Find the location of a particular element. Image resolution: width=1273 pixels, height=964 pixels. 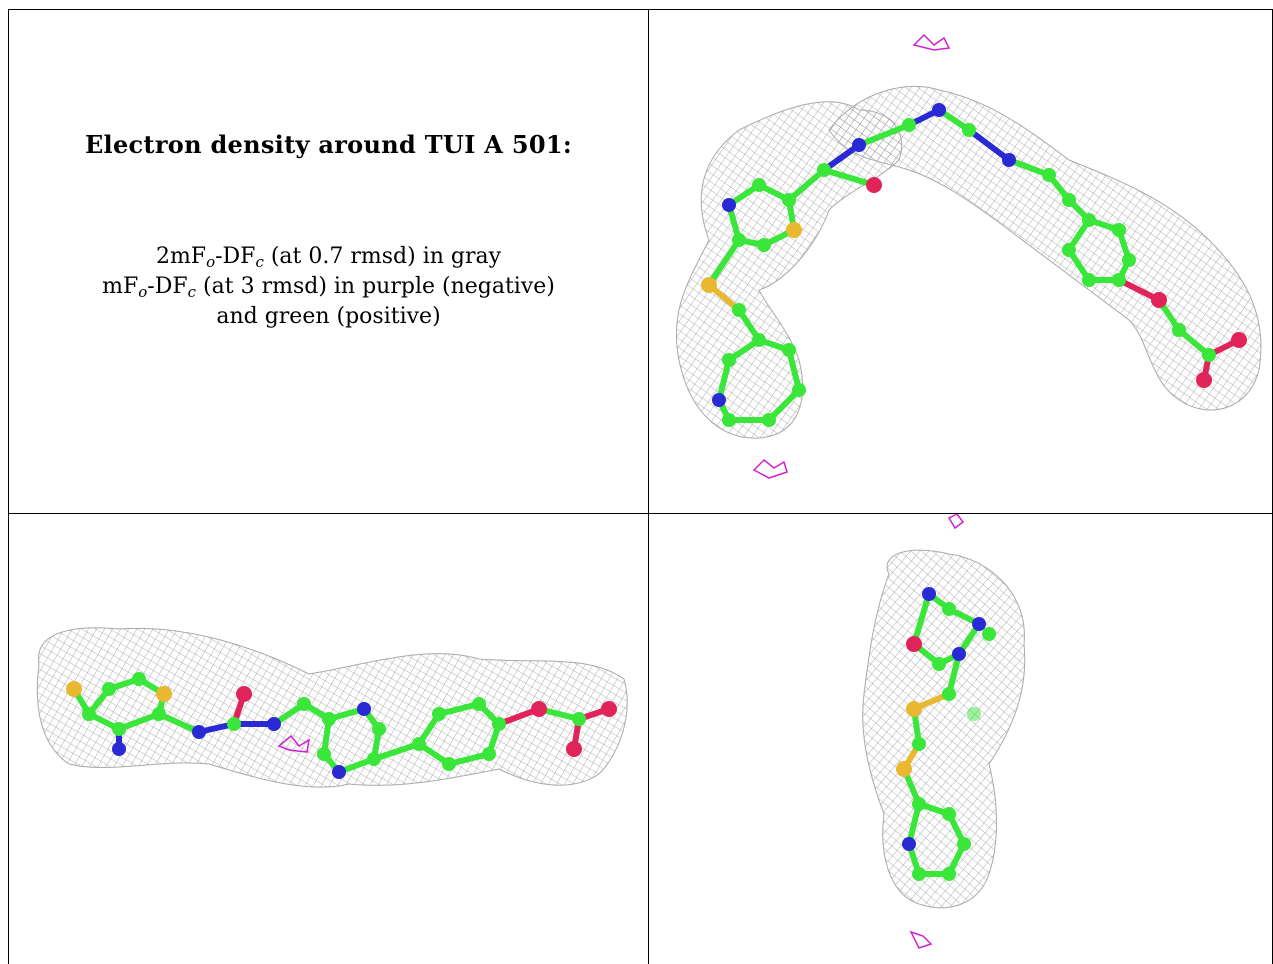

caption-line-3: and green (positive) is located at coordinates (328, 316).